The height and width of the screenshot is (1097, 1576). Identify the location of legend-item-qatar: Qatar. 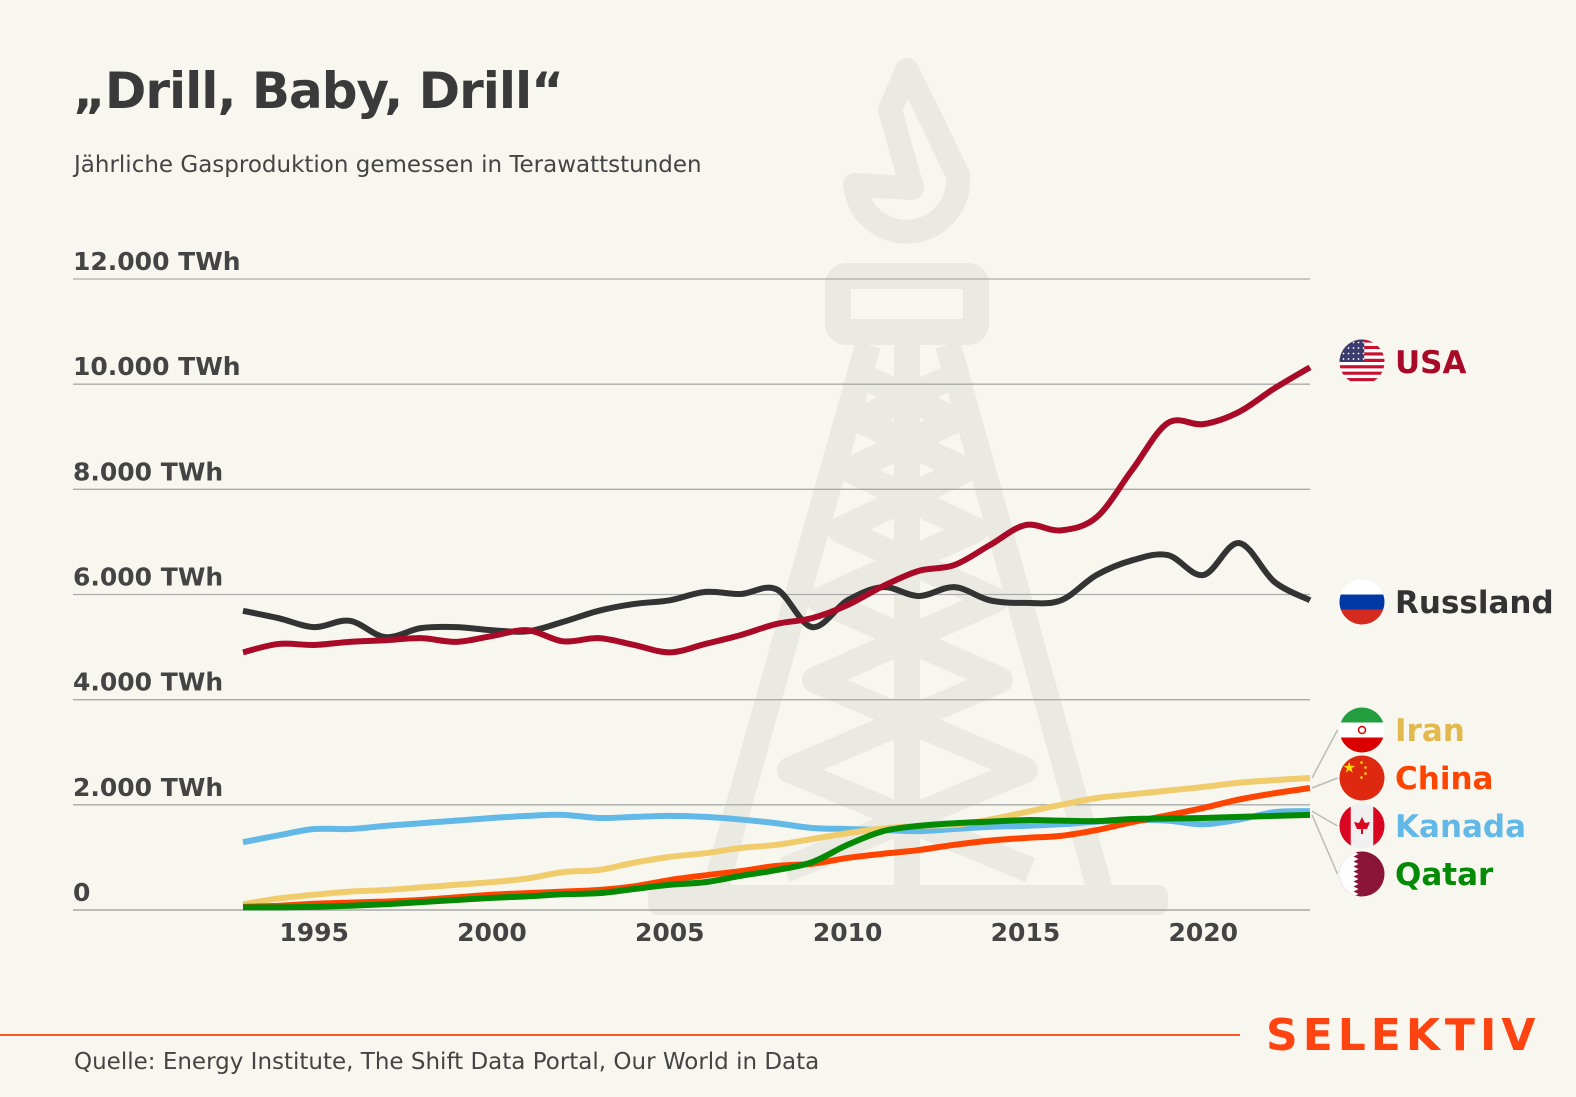
(1416, 874).